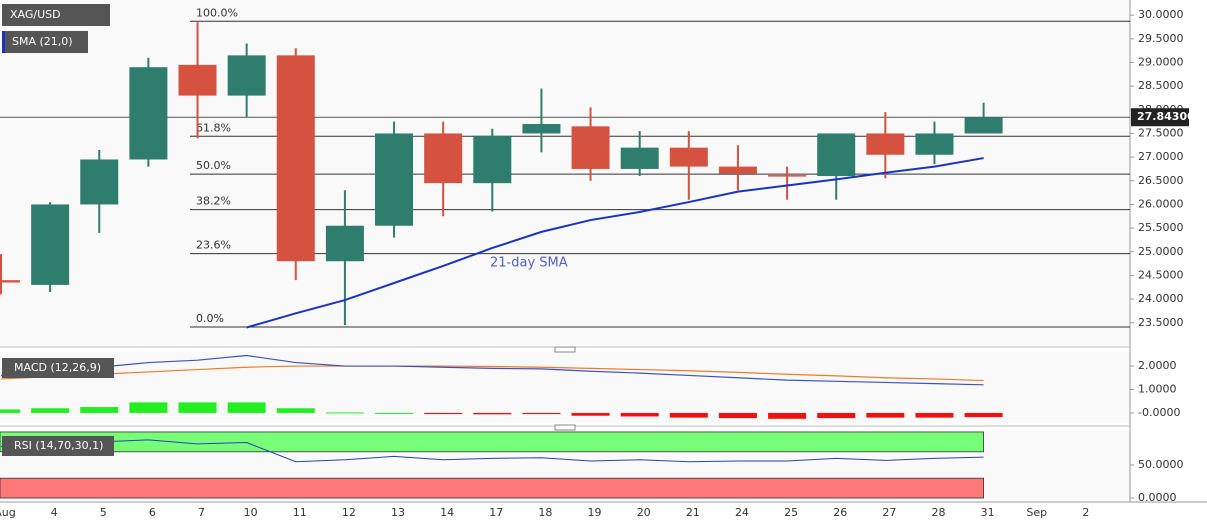 The image size is (1207, 526). Describe the element at coordinates (217, 12) in the screenshot. I see `fib-label: 100.0%` at that location.